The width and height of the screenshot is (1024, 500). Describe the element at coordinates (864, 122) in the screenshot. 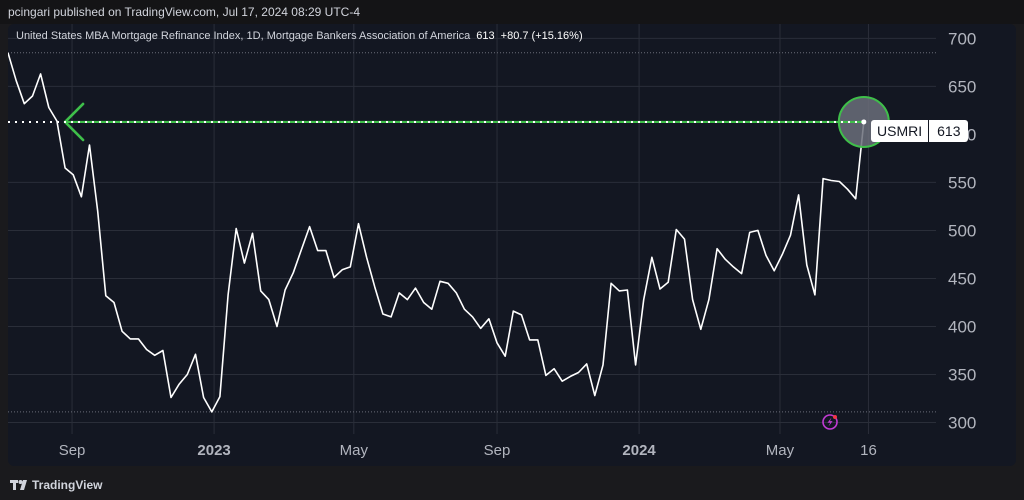

I see `last-point-marker` at that location.